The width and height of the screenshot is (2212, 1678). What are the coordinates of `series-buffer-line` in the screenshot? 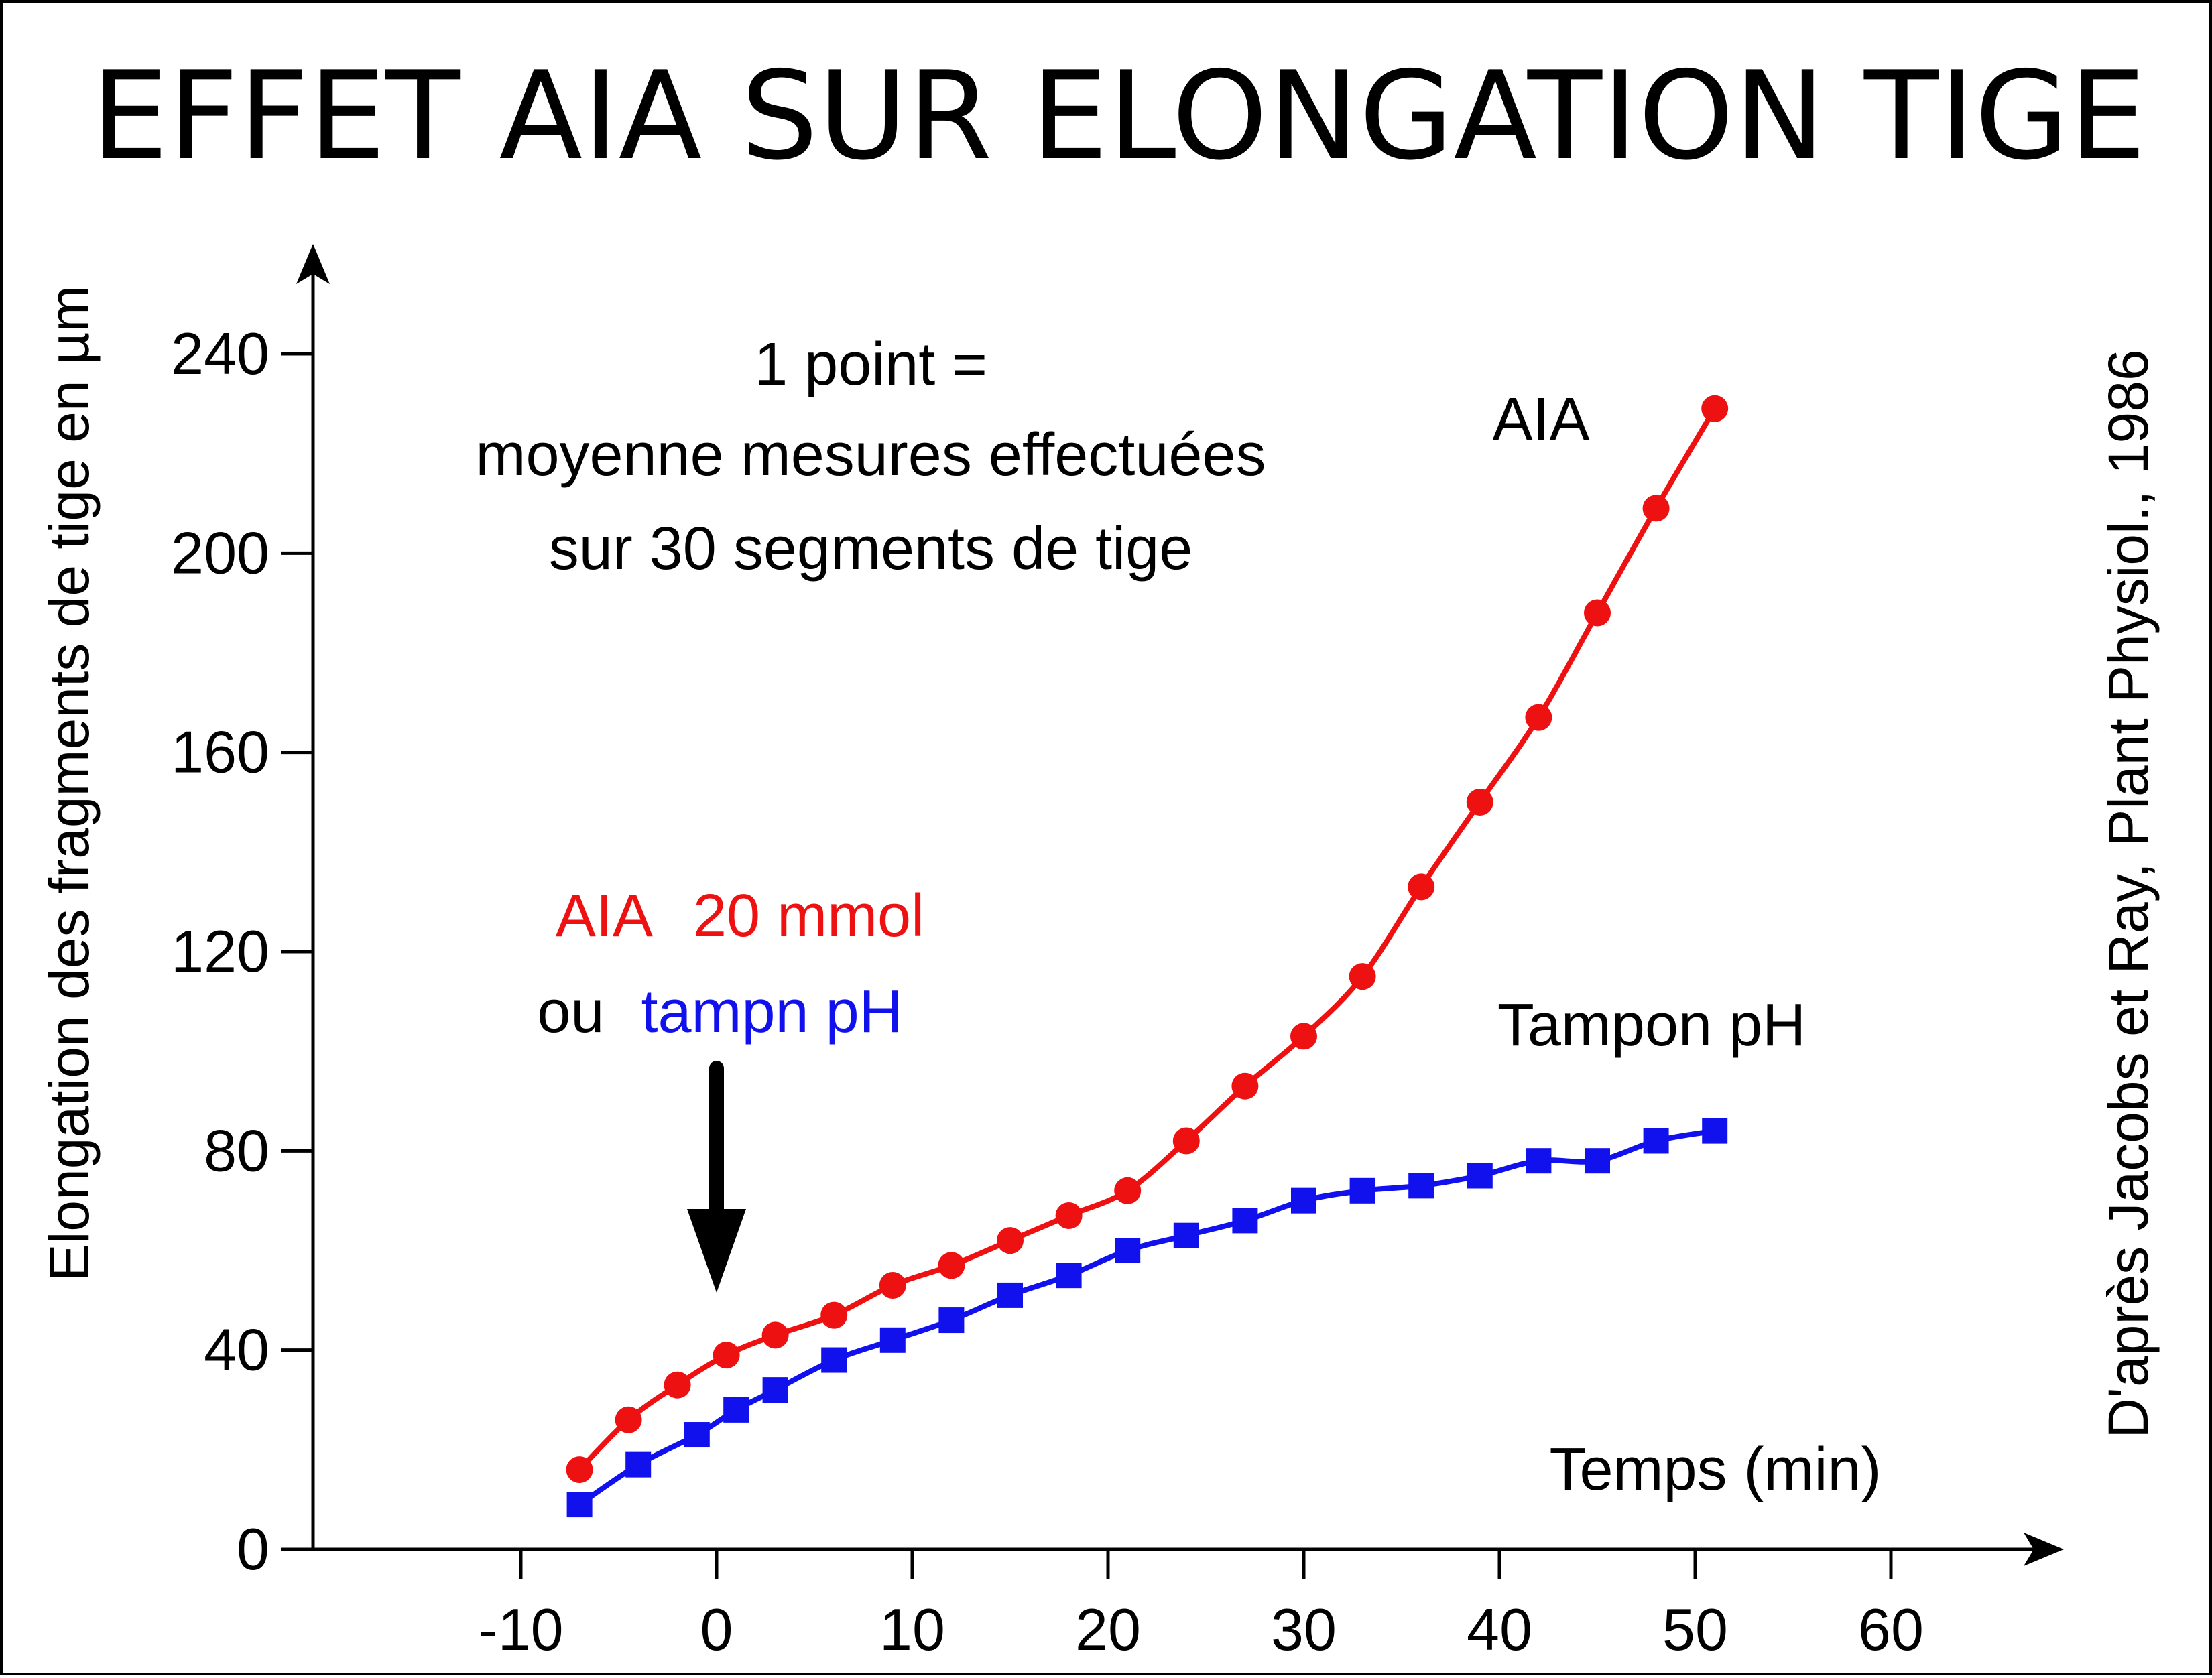 It's located at (1146, 1317).